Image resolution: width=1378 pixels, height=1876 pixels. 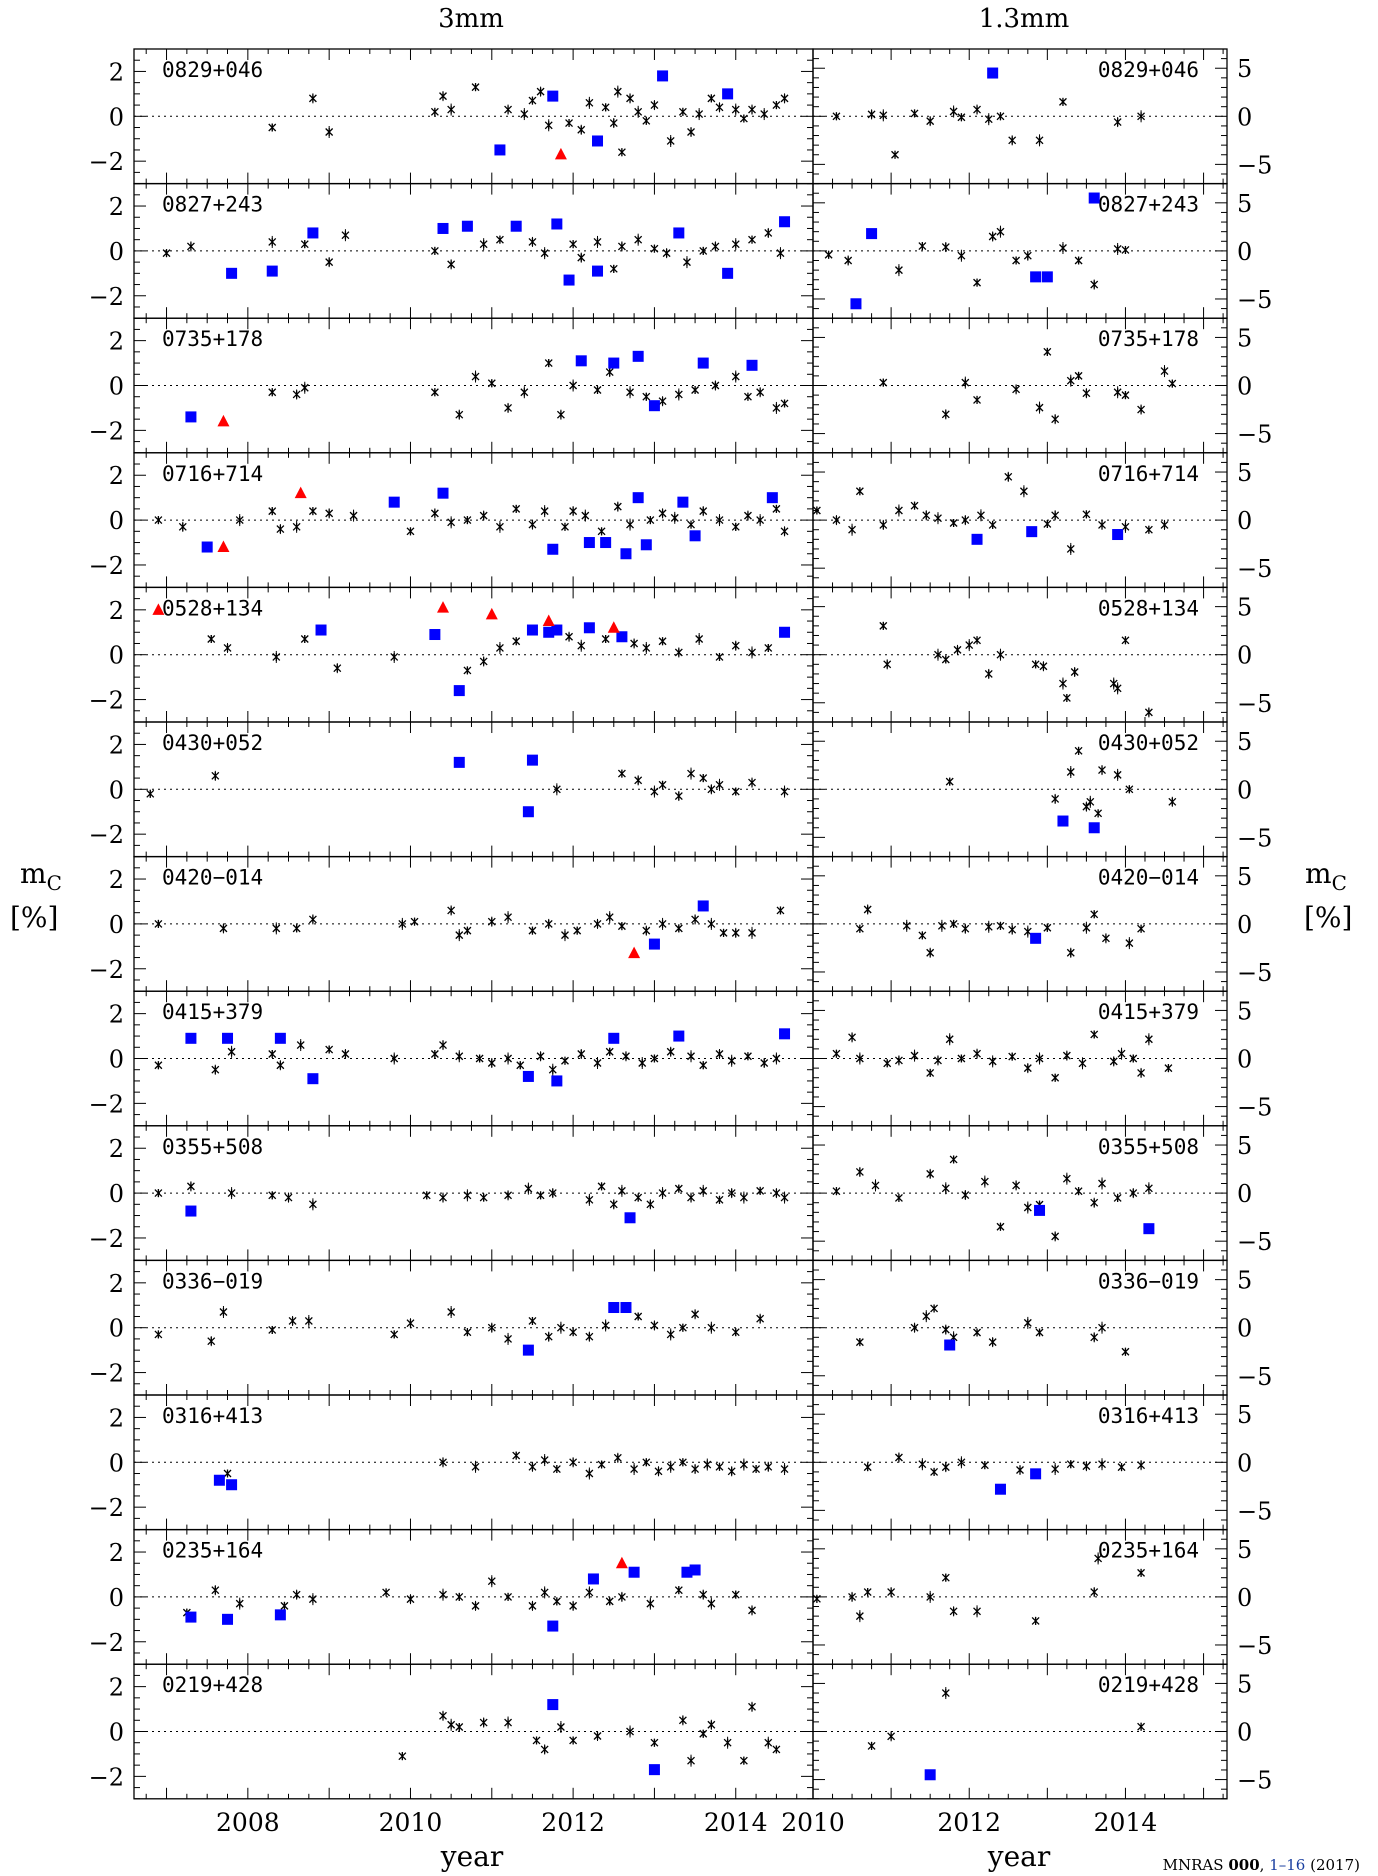 I want to click on ylabel-left: mC [%], so click(x=36, y=895).